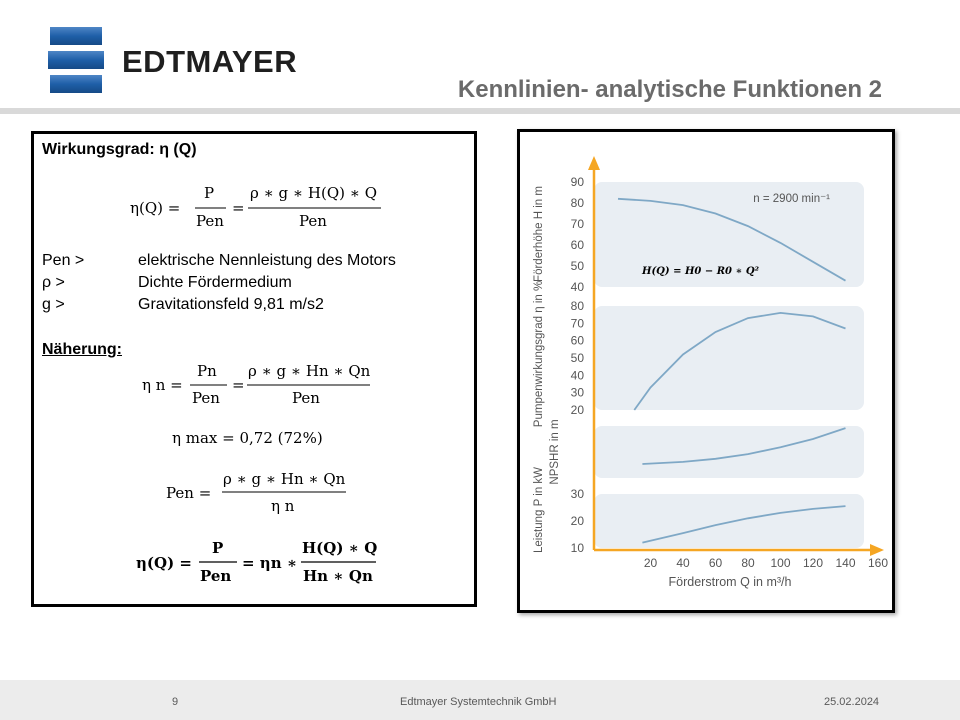  What do you see at coordinates (480, 111) in the screenshot?
I see `title-divider` at bounding box center [480, 111].